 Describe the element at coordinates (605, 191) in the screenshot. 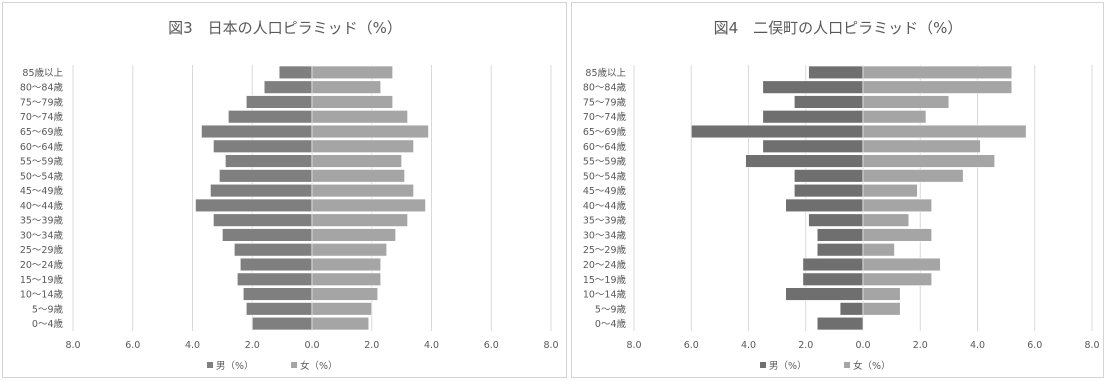

I see `category-label: 45～49歳` at that location.